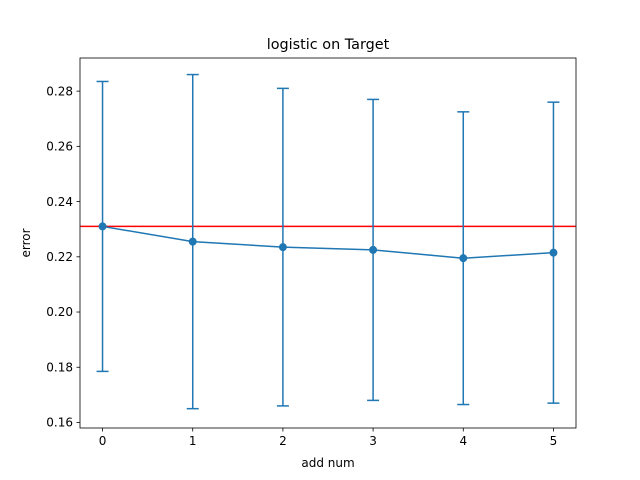  What do you see at coordinates (59, 257) in the screenshot?
I see `y-tick-label: 0.22` at bounding box center [59, 257].